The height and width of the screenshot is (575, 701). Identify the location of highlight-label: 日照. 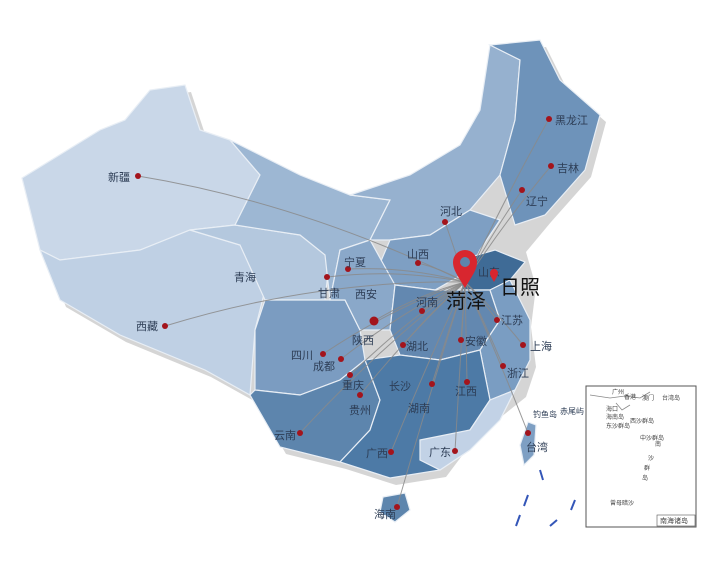
(520, 287).